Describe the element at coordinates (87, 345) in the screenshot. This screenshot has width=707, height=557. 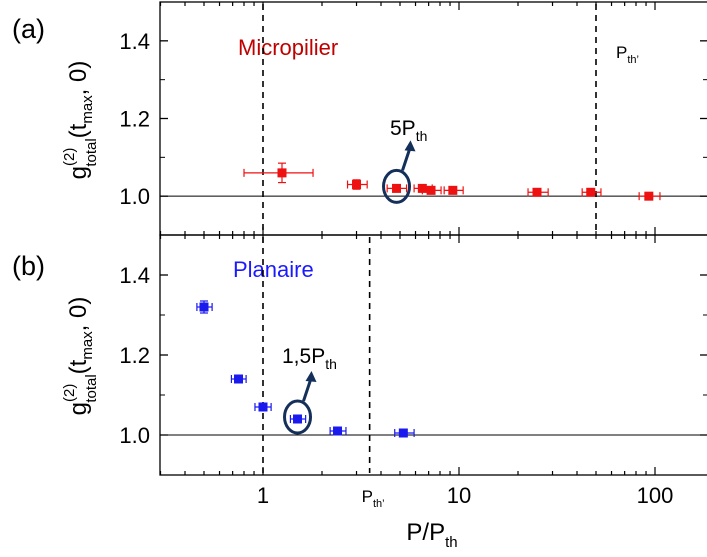
I see `panel-b-ylabel-argsub: max` at that location.